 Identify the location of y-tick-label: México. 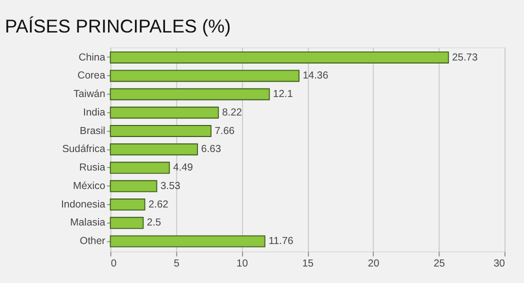
(89, 186).